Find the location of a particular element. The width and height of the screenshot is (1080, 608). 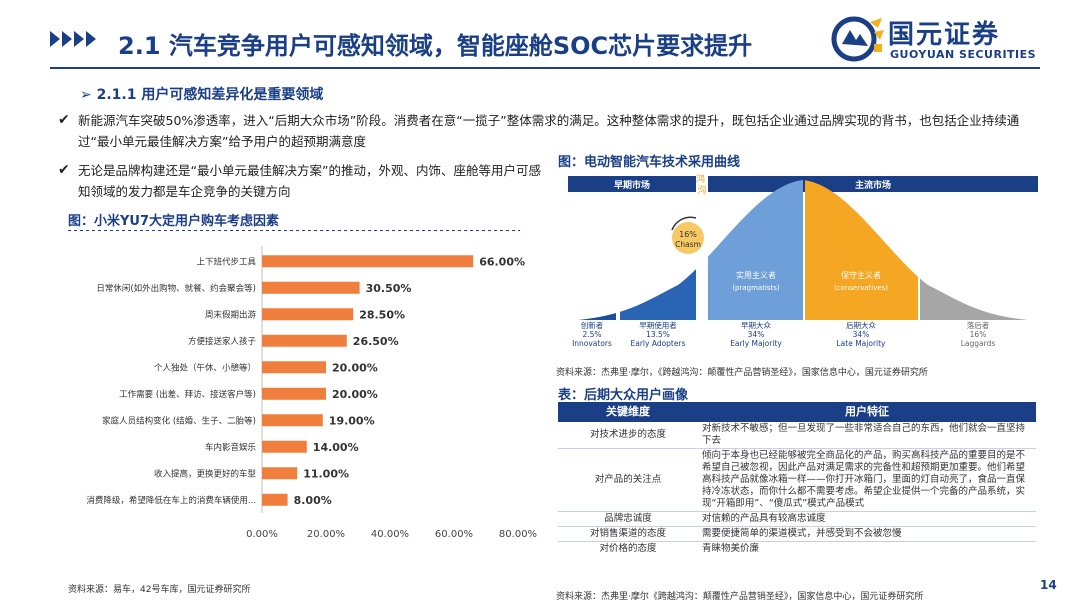

table-header-feature: 用户特征 is located at coordinates (867, 412).